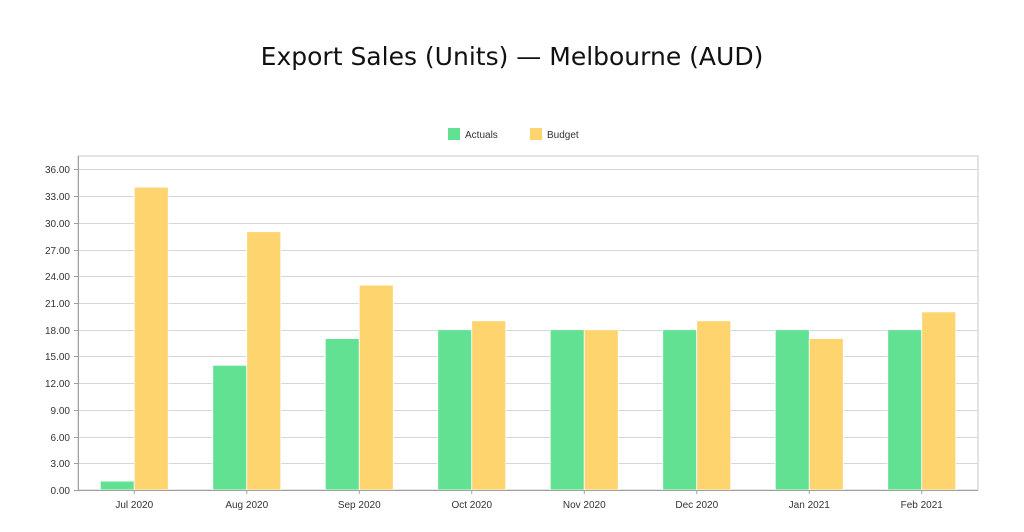 This screenshot has height=532, width=1024. Describe the element at coordinates (376, 387) in the screenshot. I see `bar-budget-sep-2020` at that location.